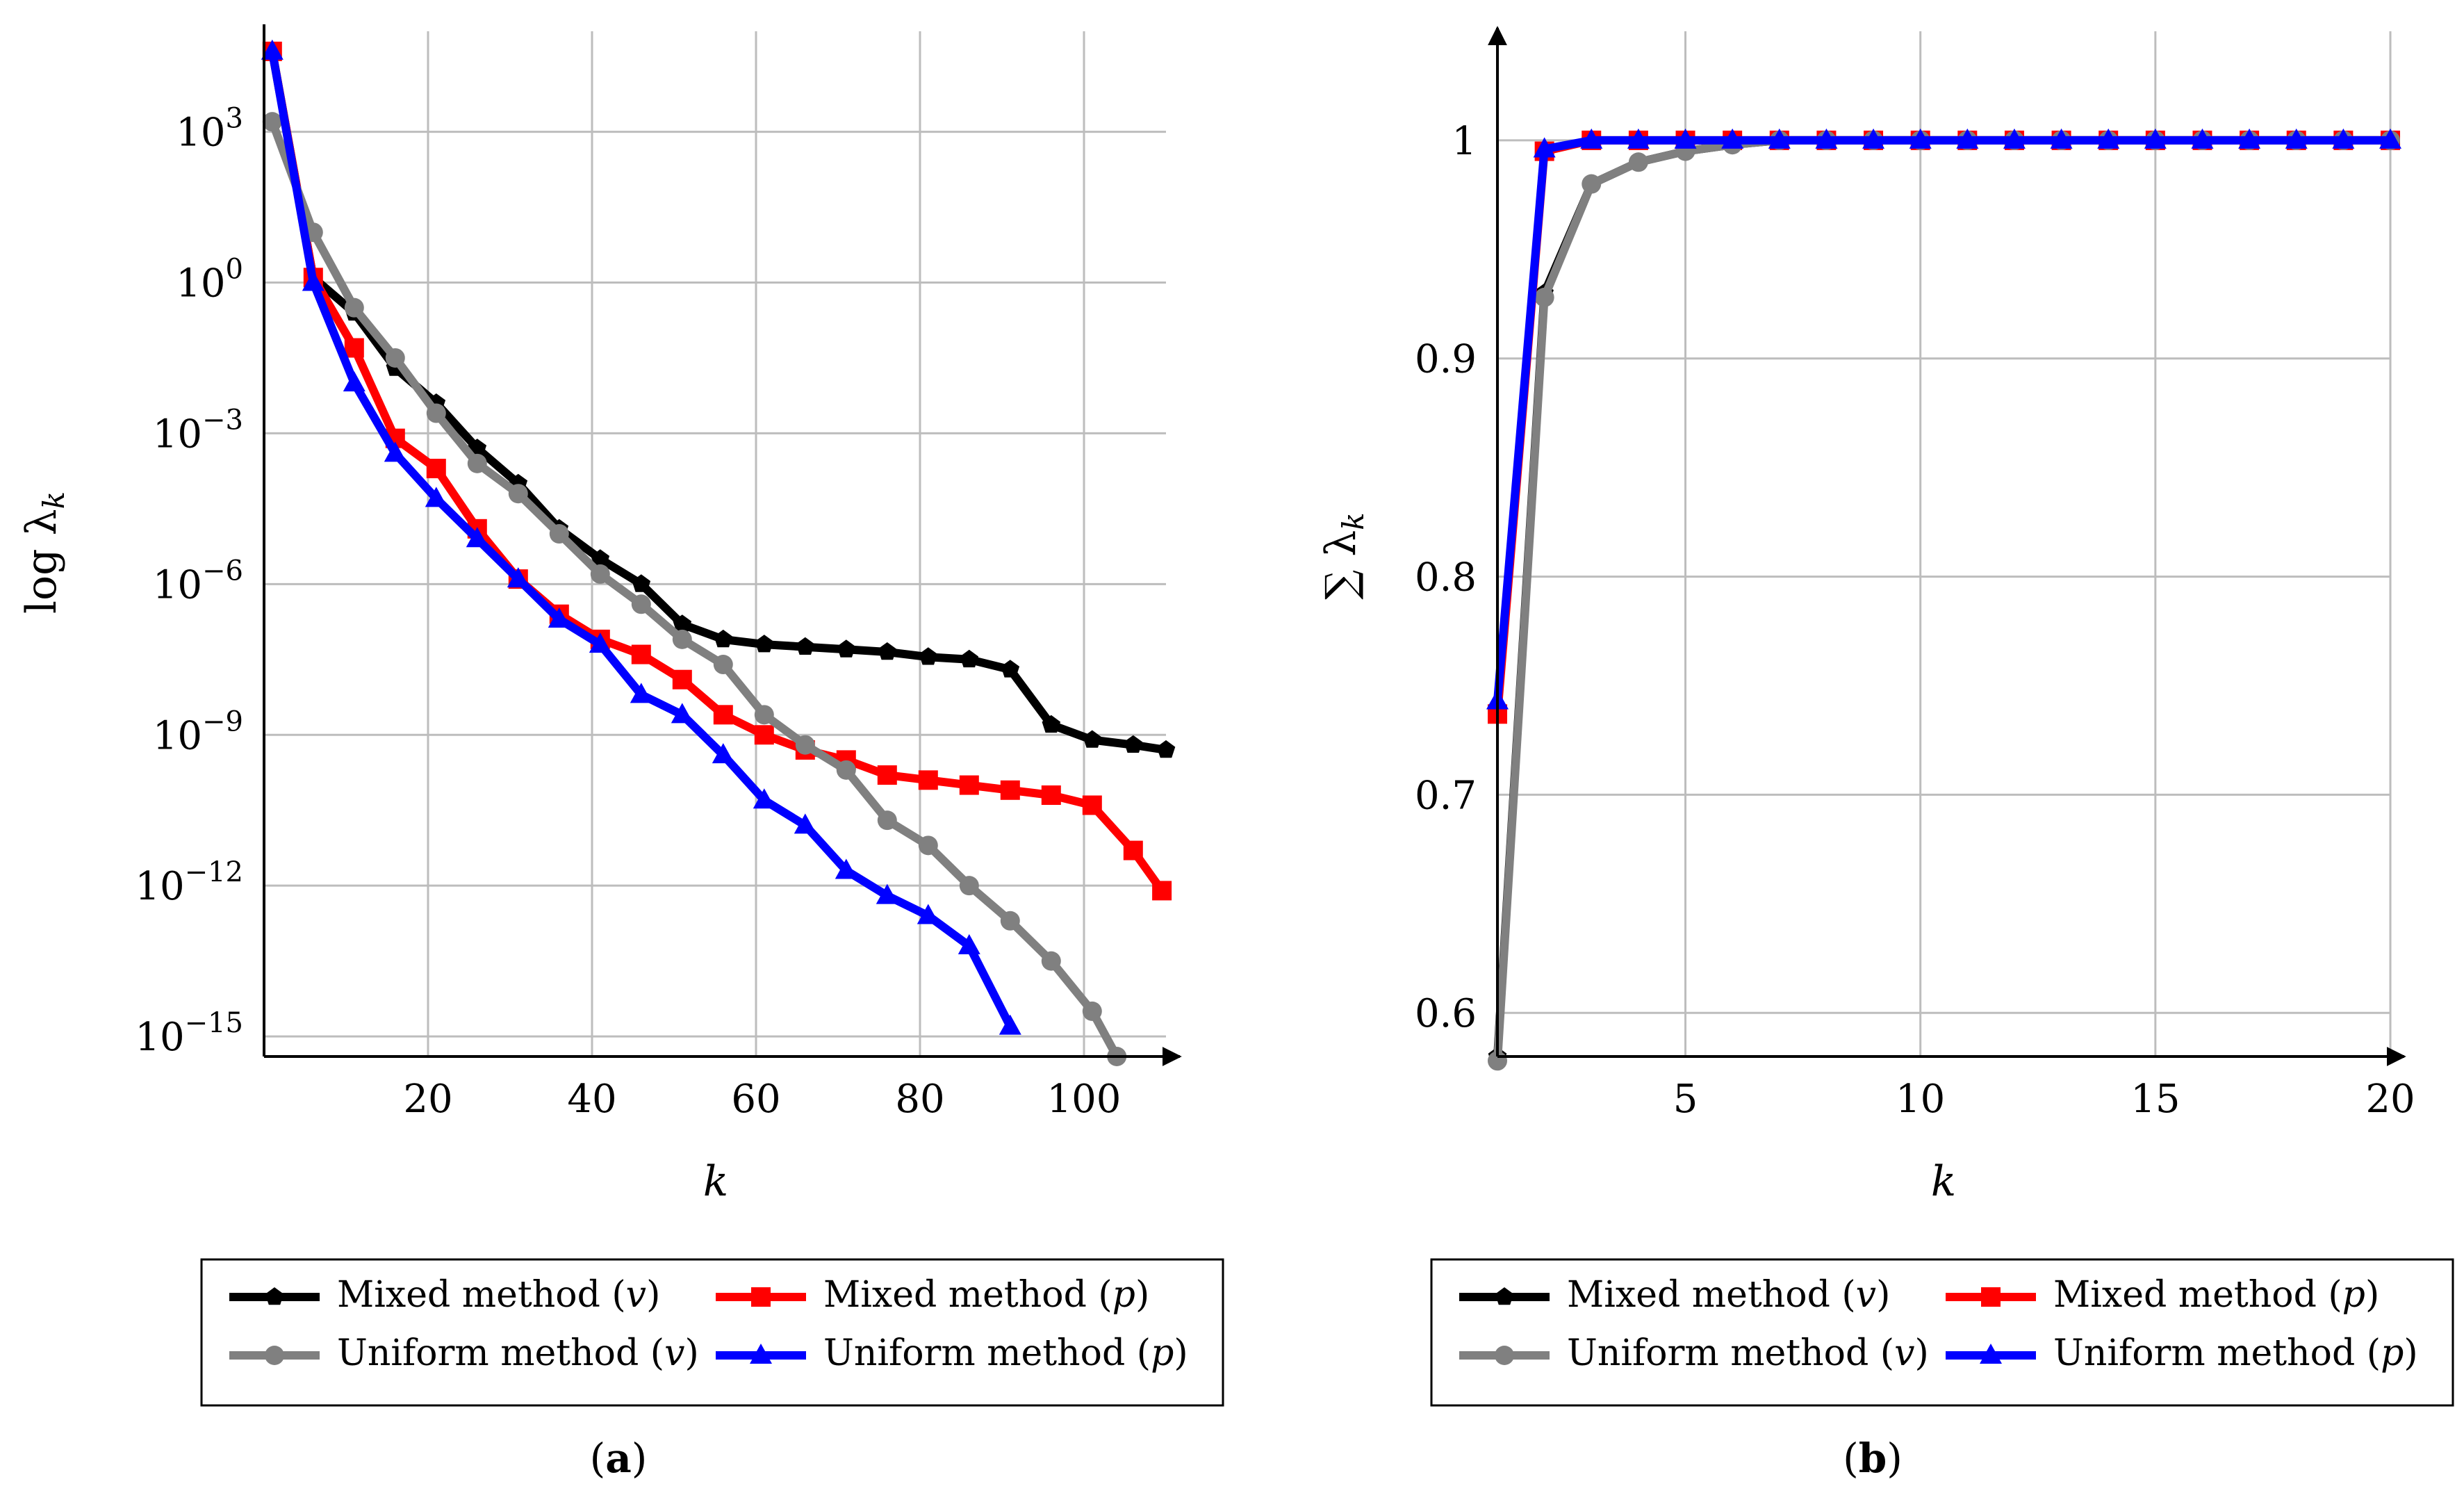  I want to click on panel-b-legend-label: Mixed method (v), so click(1729, 1295).